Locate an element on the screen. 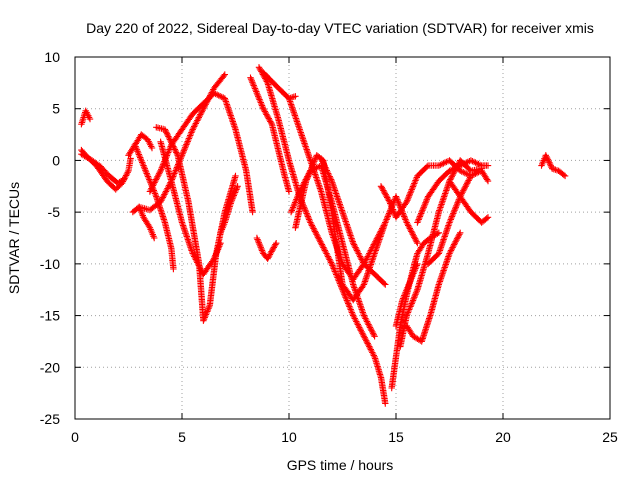 Image resolution: width=640 pixels, height=480 pixels. y-tick-label: 10 is located at coordinates (52, 57).